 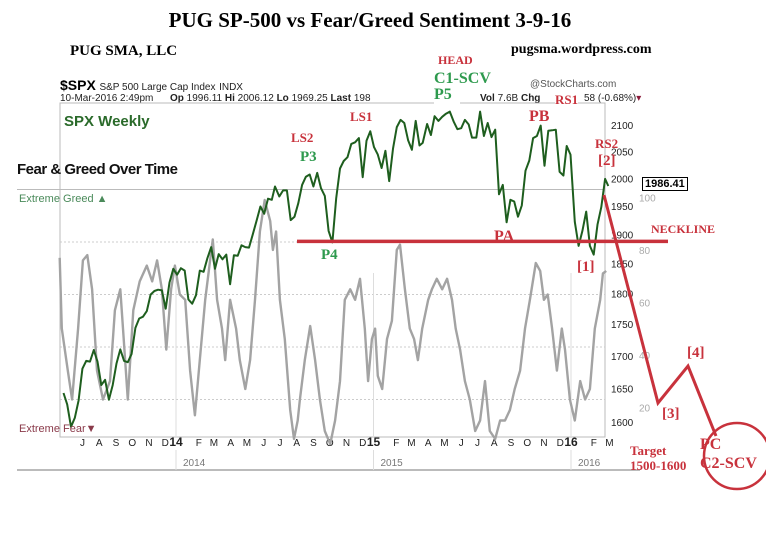 I want to click on month-tick-label: 16, so click(x=571, y=442).